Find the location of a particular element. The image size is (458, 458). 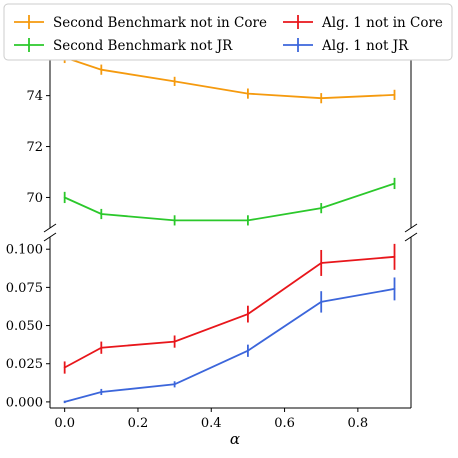

y-tick-label: 72 is located at coordinates (34, 147).